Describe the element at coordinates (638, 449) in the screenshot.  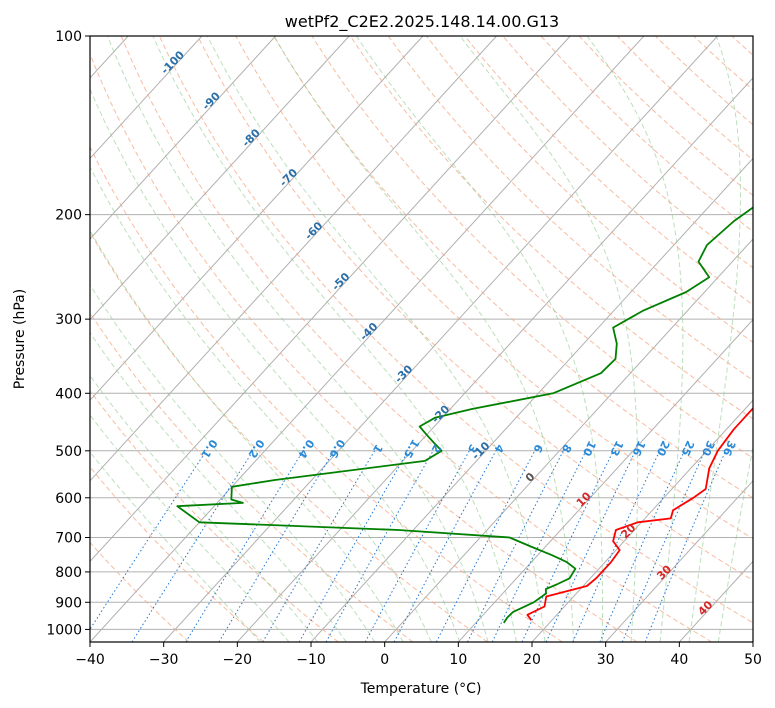
I see `mixing-ratio-label: 16` at that location.